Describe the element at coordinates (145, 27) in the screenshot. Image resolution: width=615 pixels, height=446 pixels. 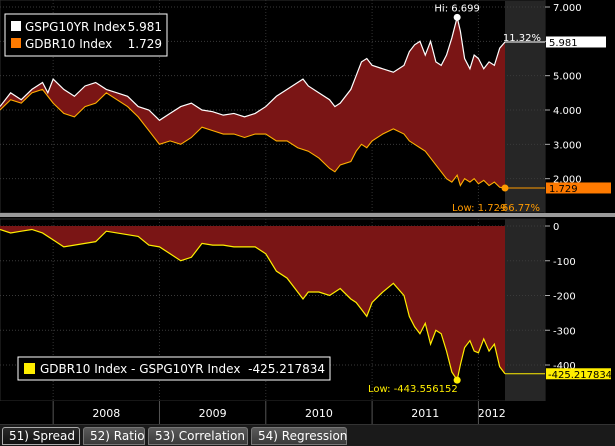
I see `legend-value-gspg10yr: 5.981` at that location.